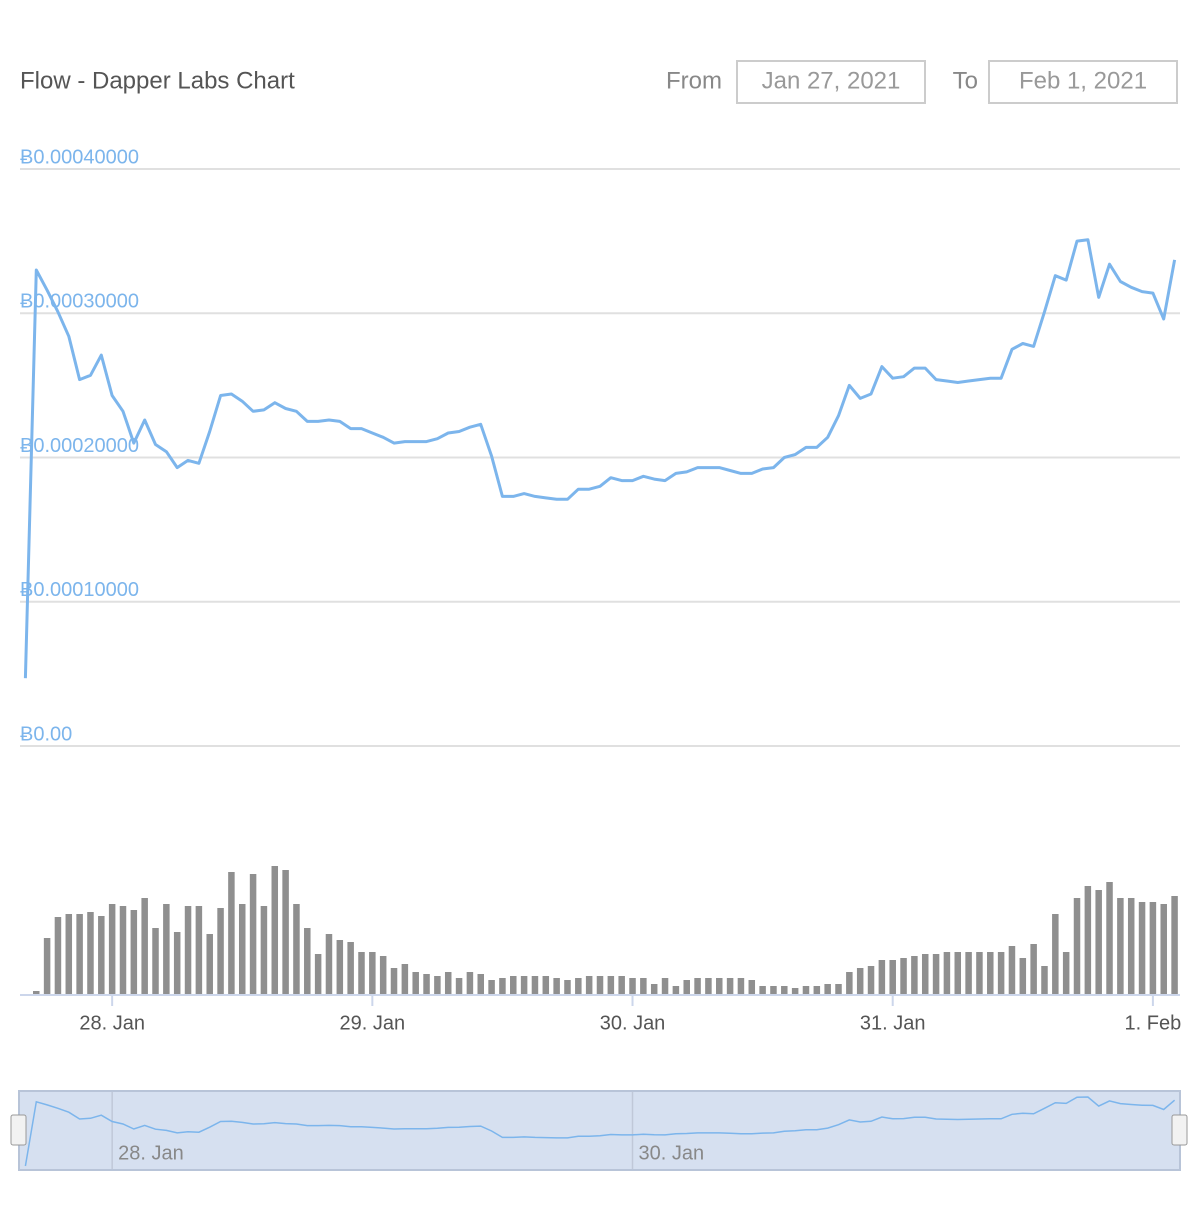 This screenshot has width=1200, height=1205. I want to click on from-date: Jan 27, 2021, so click(831, 80).